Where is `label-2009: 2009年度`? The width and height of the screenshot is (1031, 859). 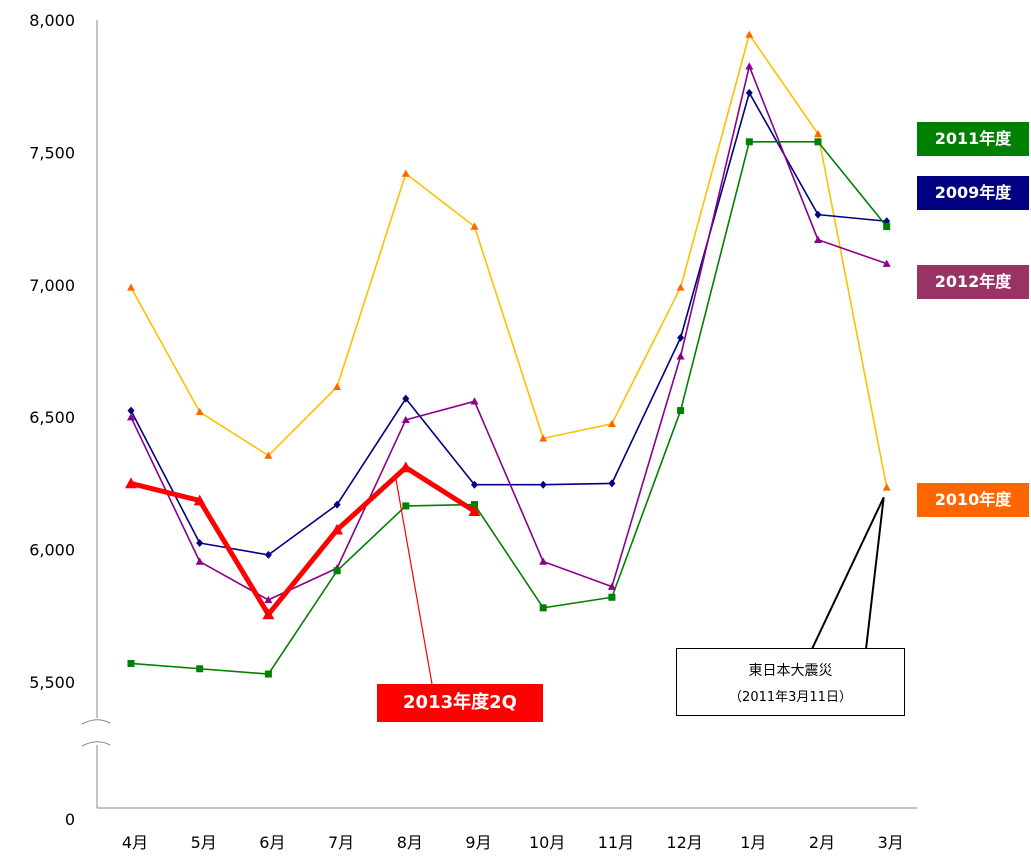 label-2009: 2009年度 is located at coordinates (973, 193).